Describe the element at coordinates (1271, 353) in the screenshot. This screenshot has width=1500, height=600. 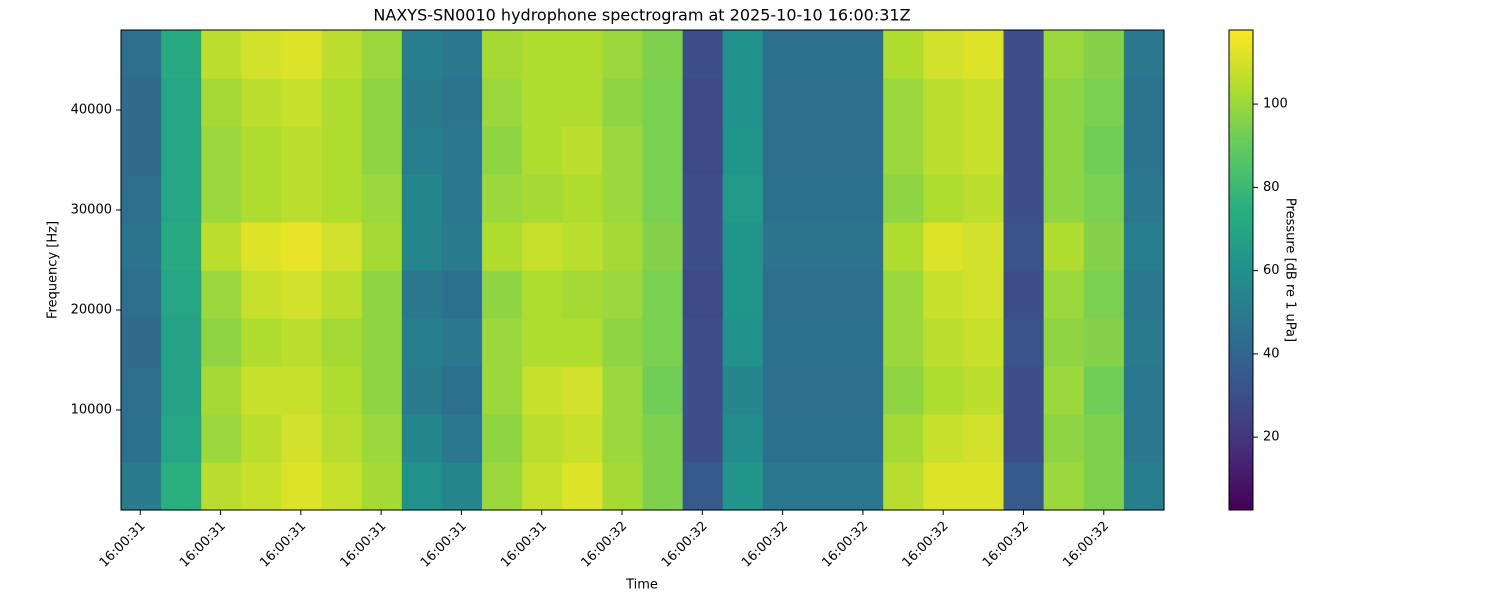
I see `colorbar-tick-label: 40` at that location.